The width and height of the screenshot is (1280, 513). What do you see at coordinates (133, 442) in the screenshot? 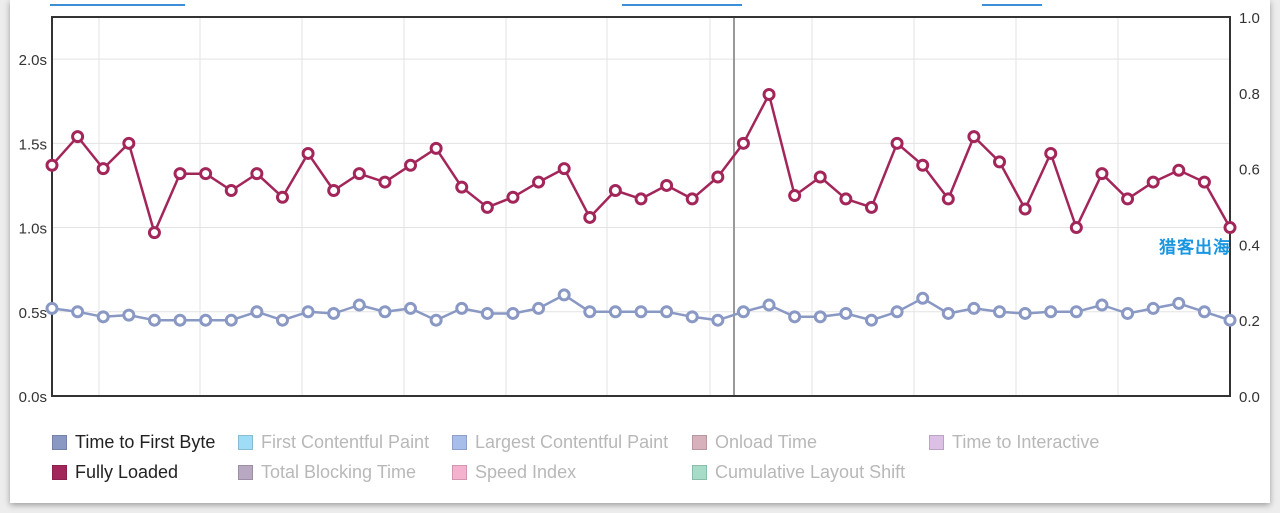
I see `legend-item-time-to-first-byte: Time to First Byte` at bounding box center [133, 442].